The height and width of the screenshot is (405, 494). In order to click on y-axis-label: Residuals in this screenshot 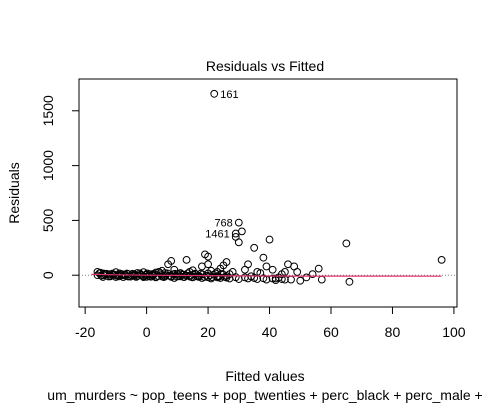, I will do `click(14, 192)`.